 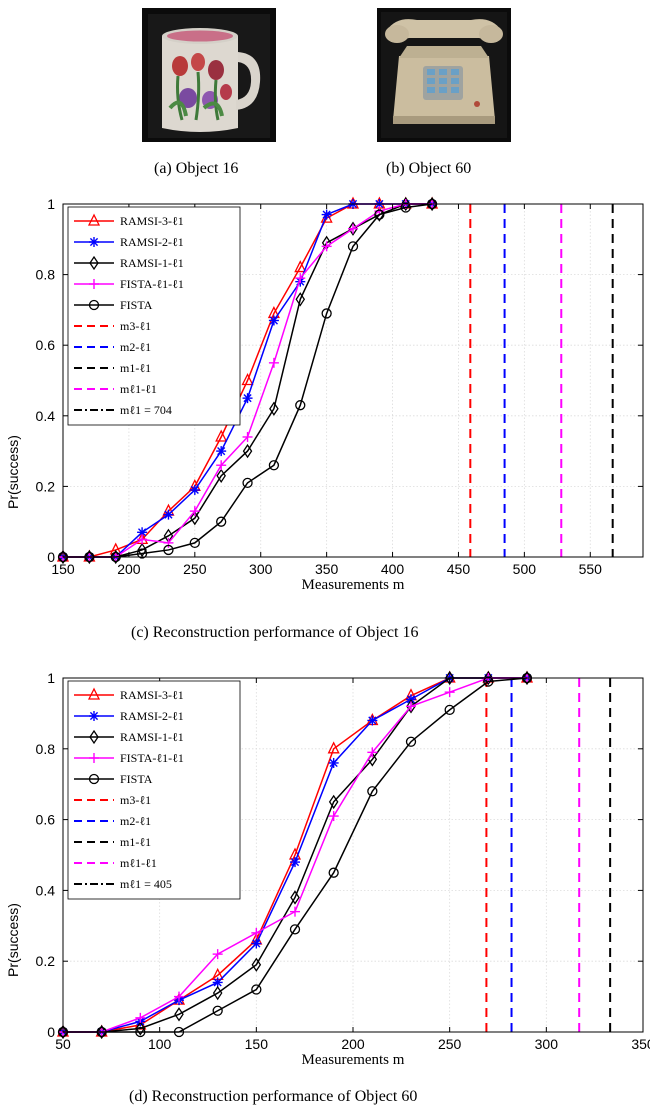 What do you see at coordinates (152, 263) in the screenshot?
I see `legend-label: RAMSI-1-ℓ1` at bounding box center [152, 263].